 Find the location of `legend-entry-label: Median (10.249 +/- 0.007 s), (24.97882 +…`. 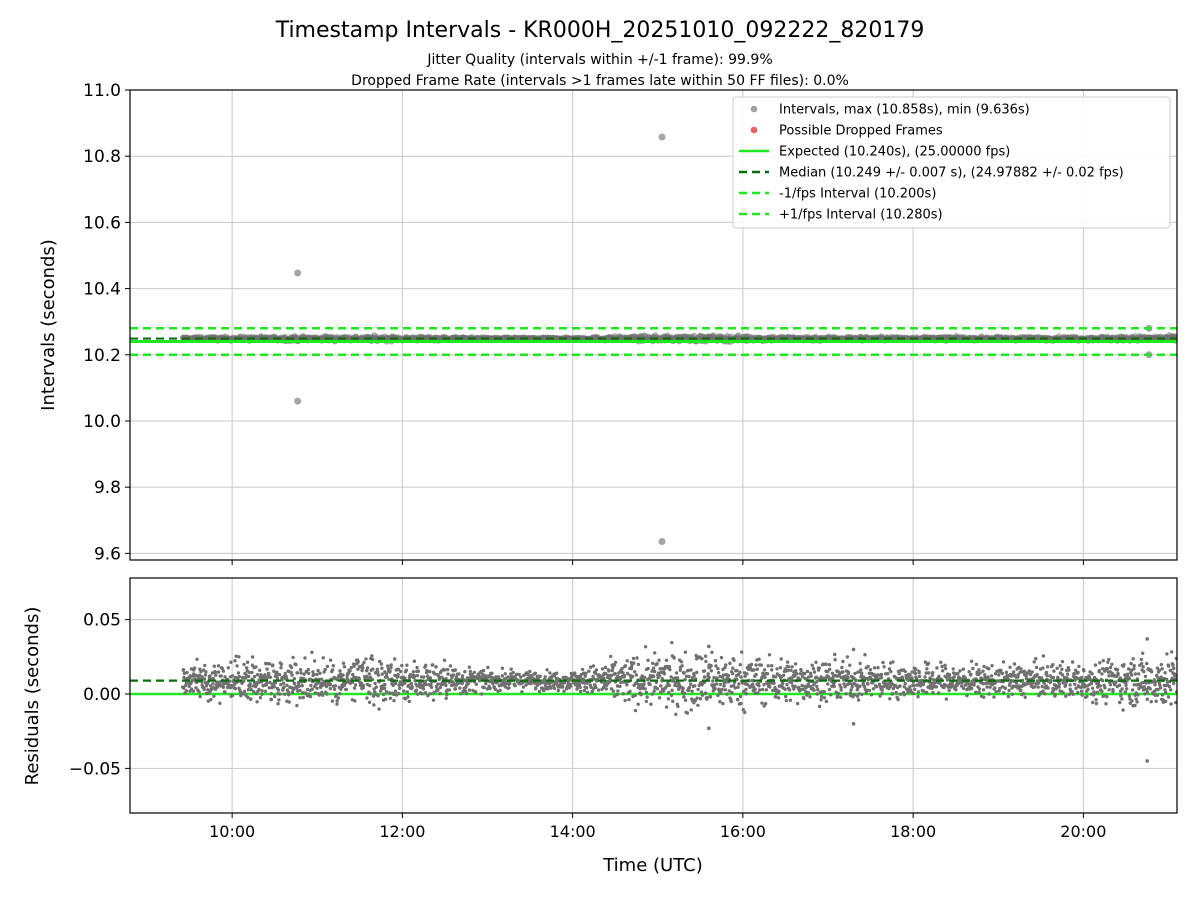

legend-entry-label: Median (10.249 +/- 0.007 s), (24.97882 +… is located at coordinates (951, 173).